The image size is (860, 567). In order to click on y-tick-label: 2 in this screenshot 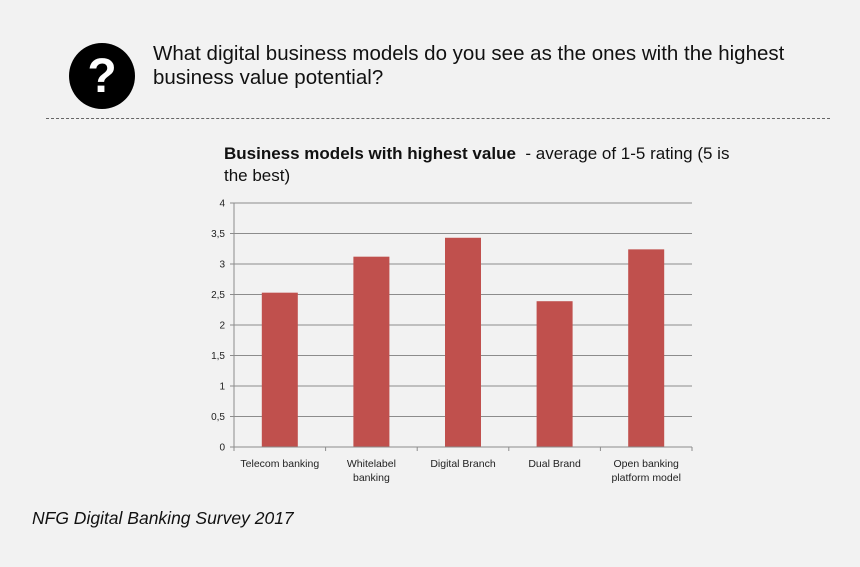, I will do `click(222, 326)`.